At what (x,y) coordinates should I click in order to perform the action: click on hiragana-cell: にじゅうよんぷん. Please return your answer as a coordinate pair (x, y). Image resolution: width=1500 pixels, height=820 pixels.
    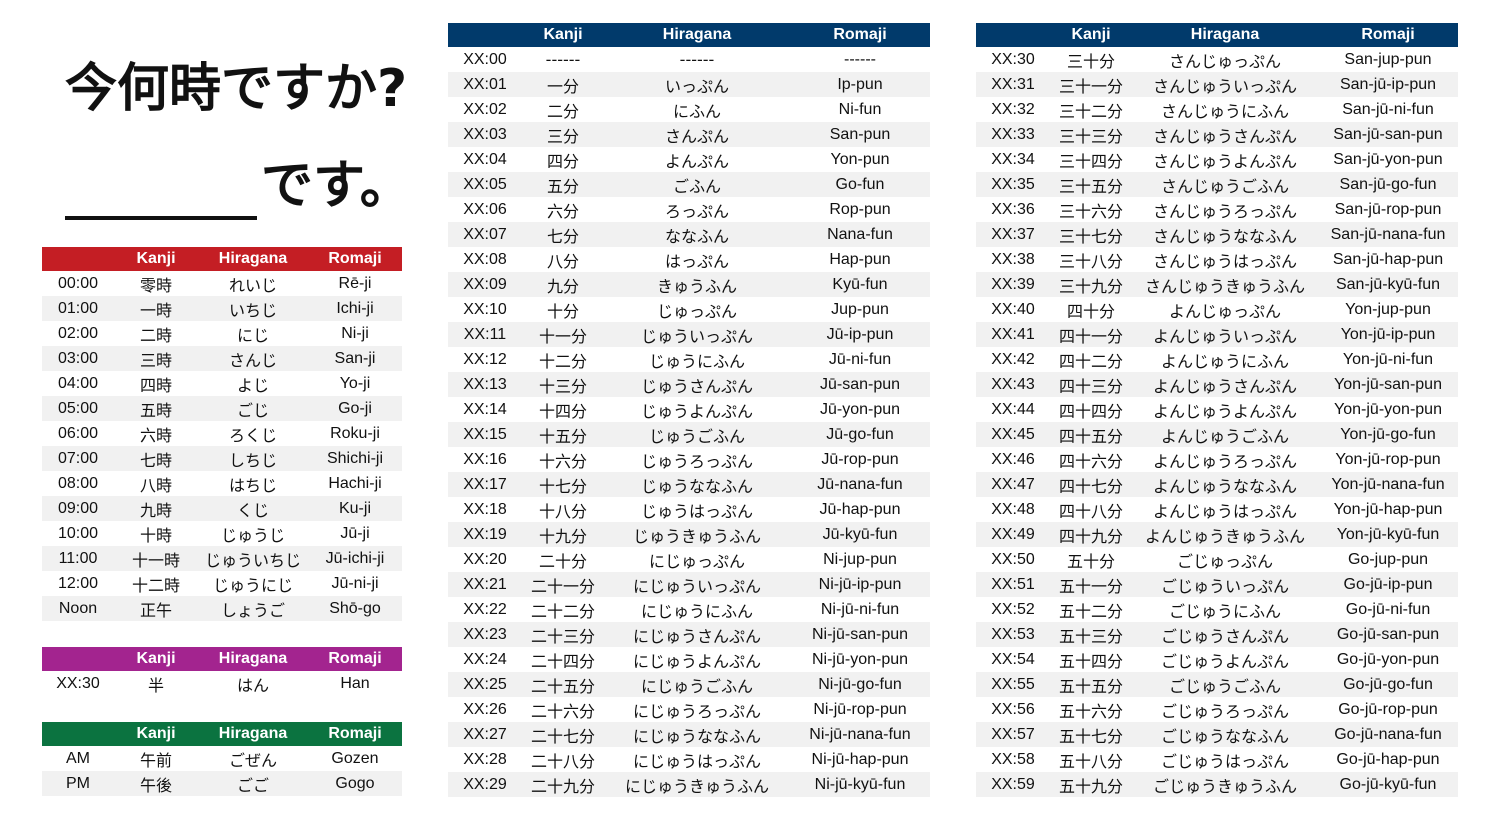
    Looking at the image, I should click on (697, 659).